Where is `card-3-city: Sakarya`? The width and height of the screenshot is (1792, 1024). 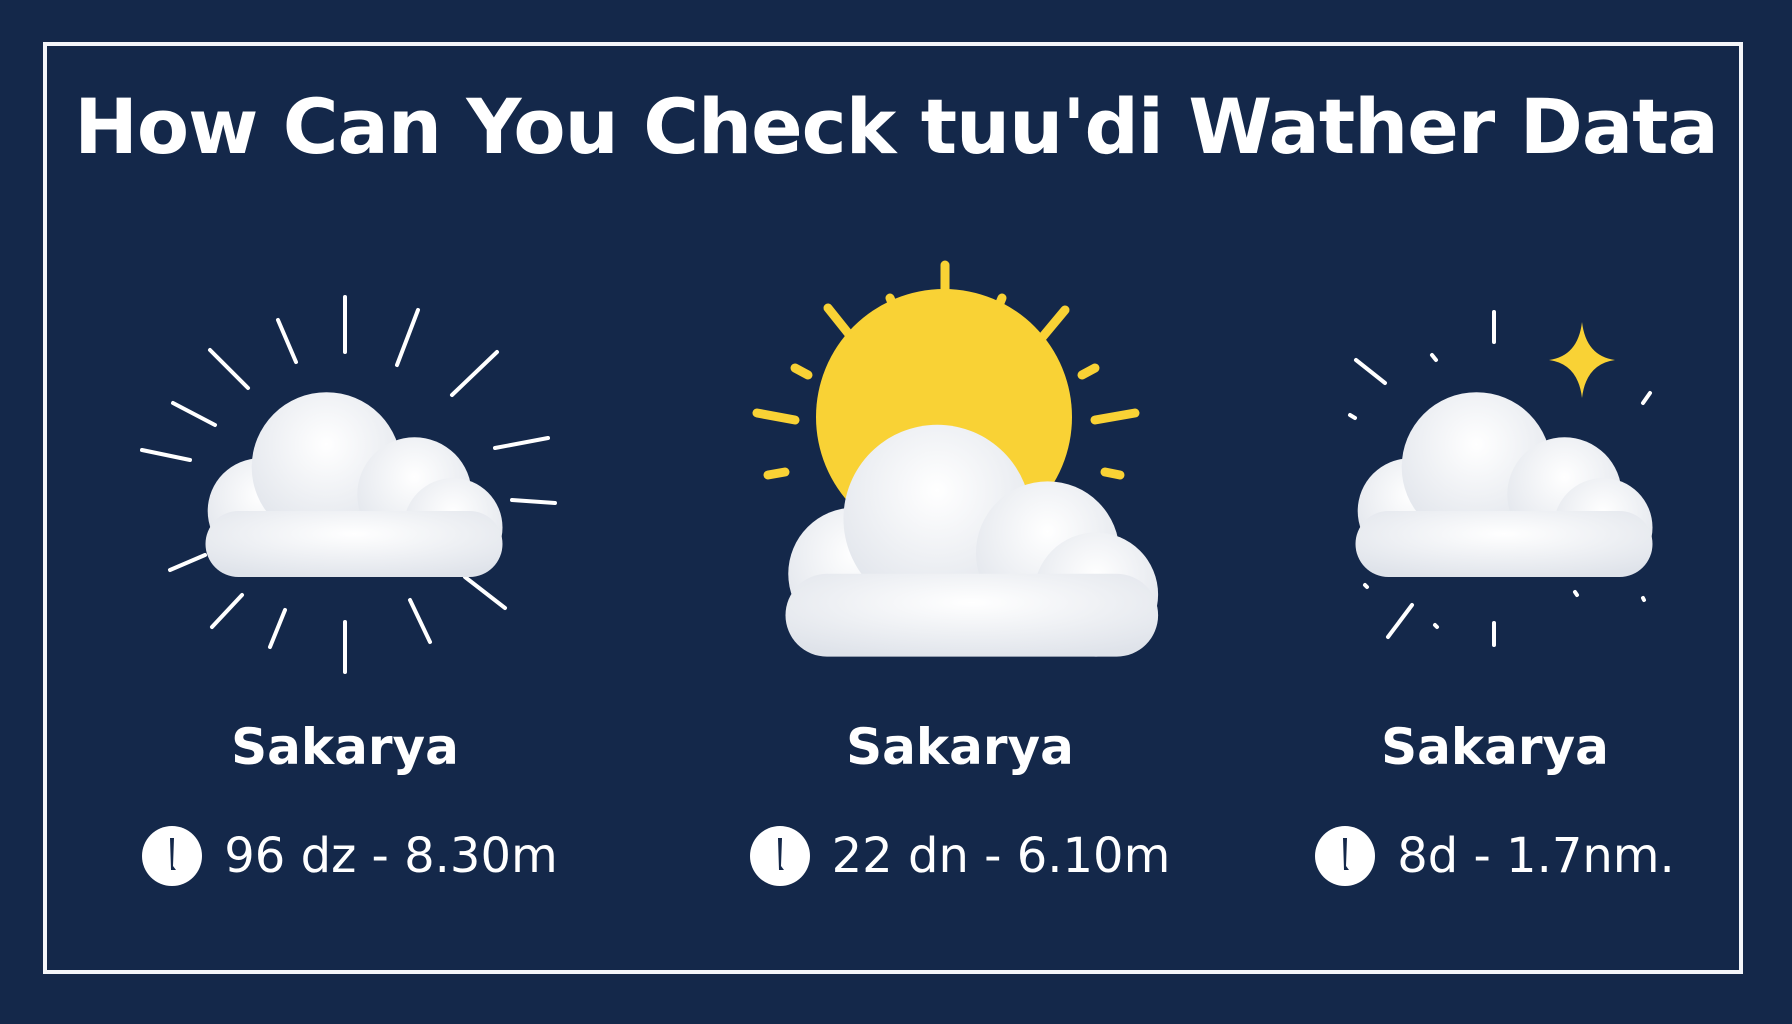 card-3-city: Sakarya is located at coordinates (1495, 747).